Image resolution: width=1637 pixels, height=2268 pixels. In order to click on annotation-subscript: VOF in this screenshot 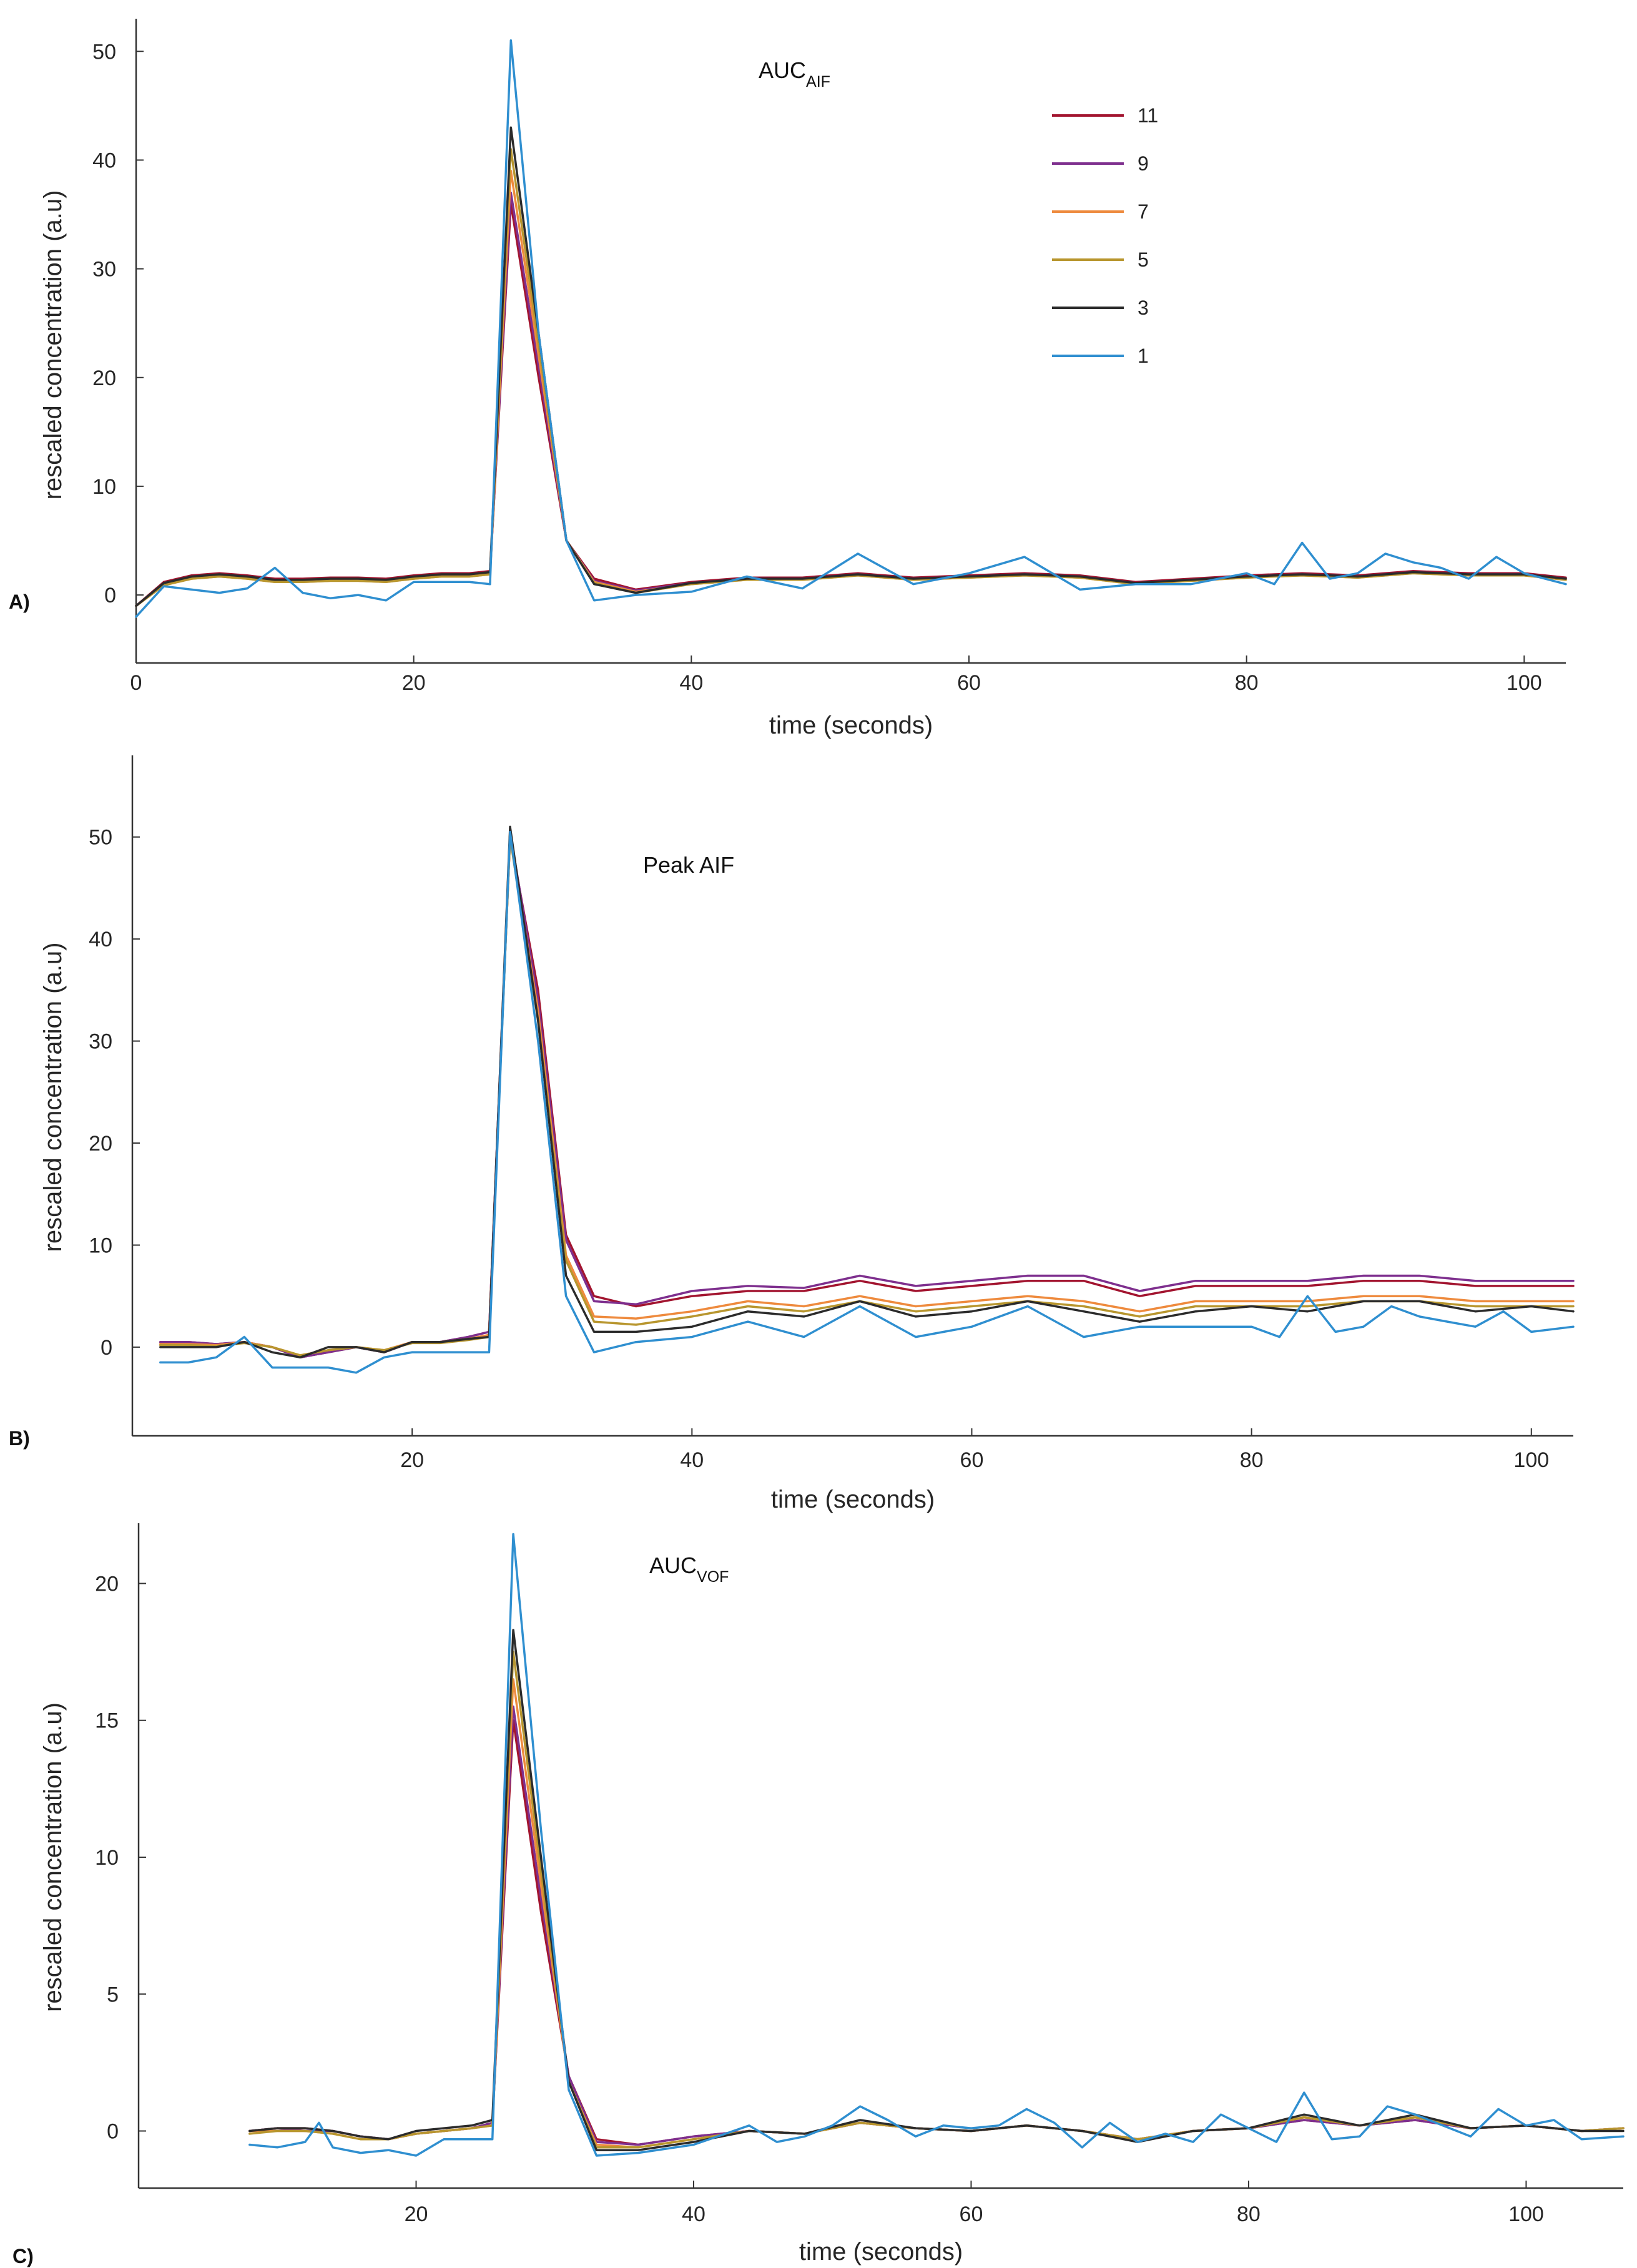, I will do `click(713, 1577)`.